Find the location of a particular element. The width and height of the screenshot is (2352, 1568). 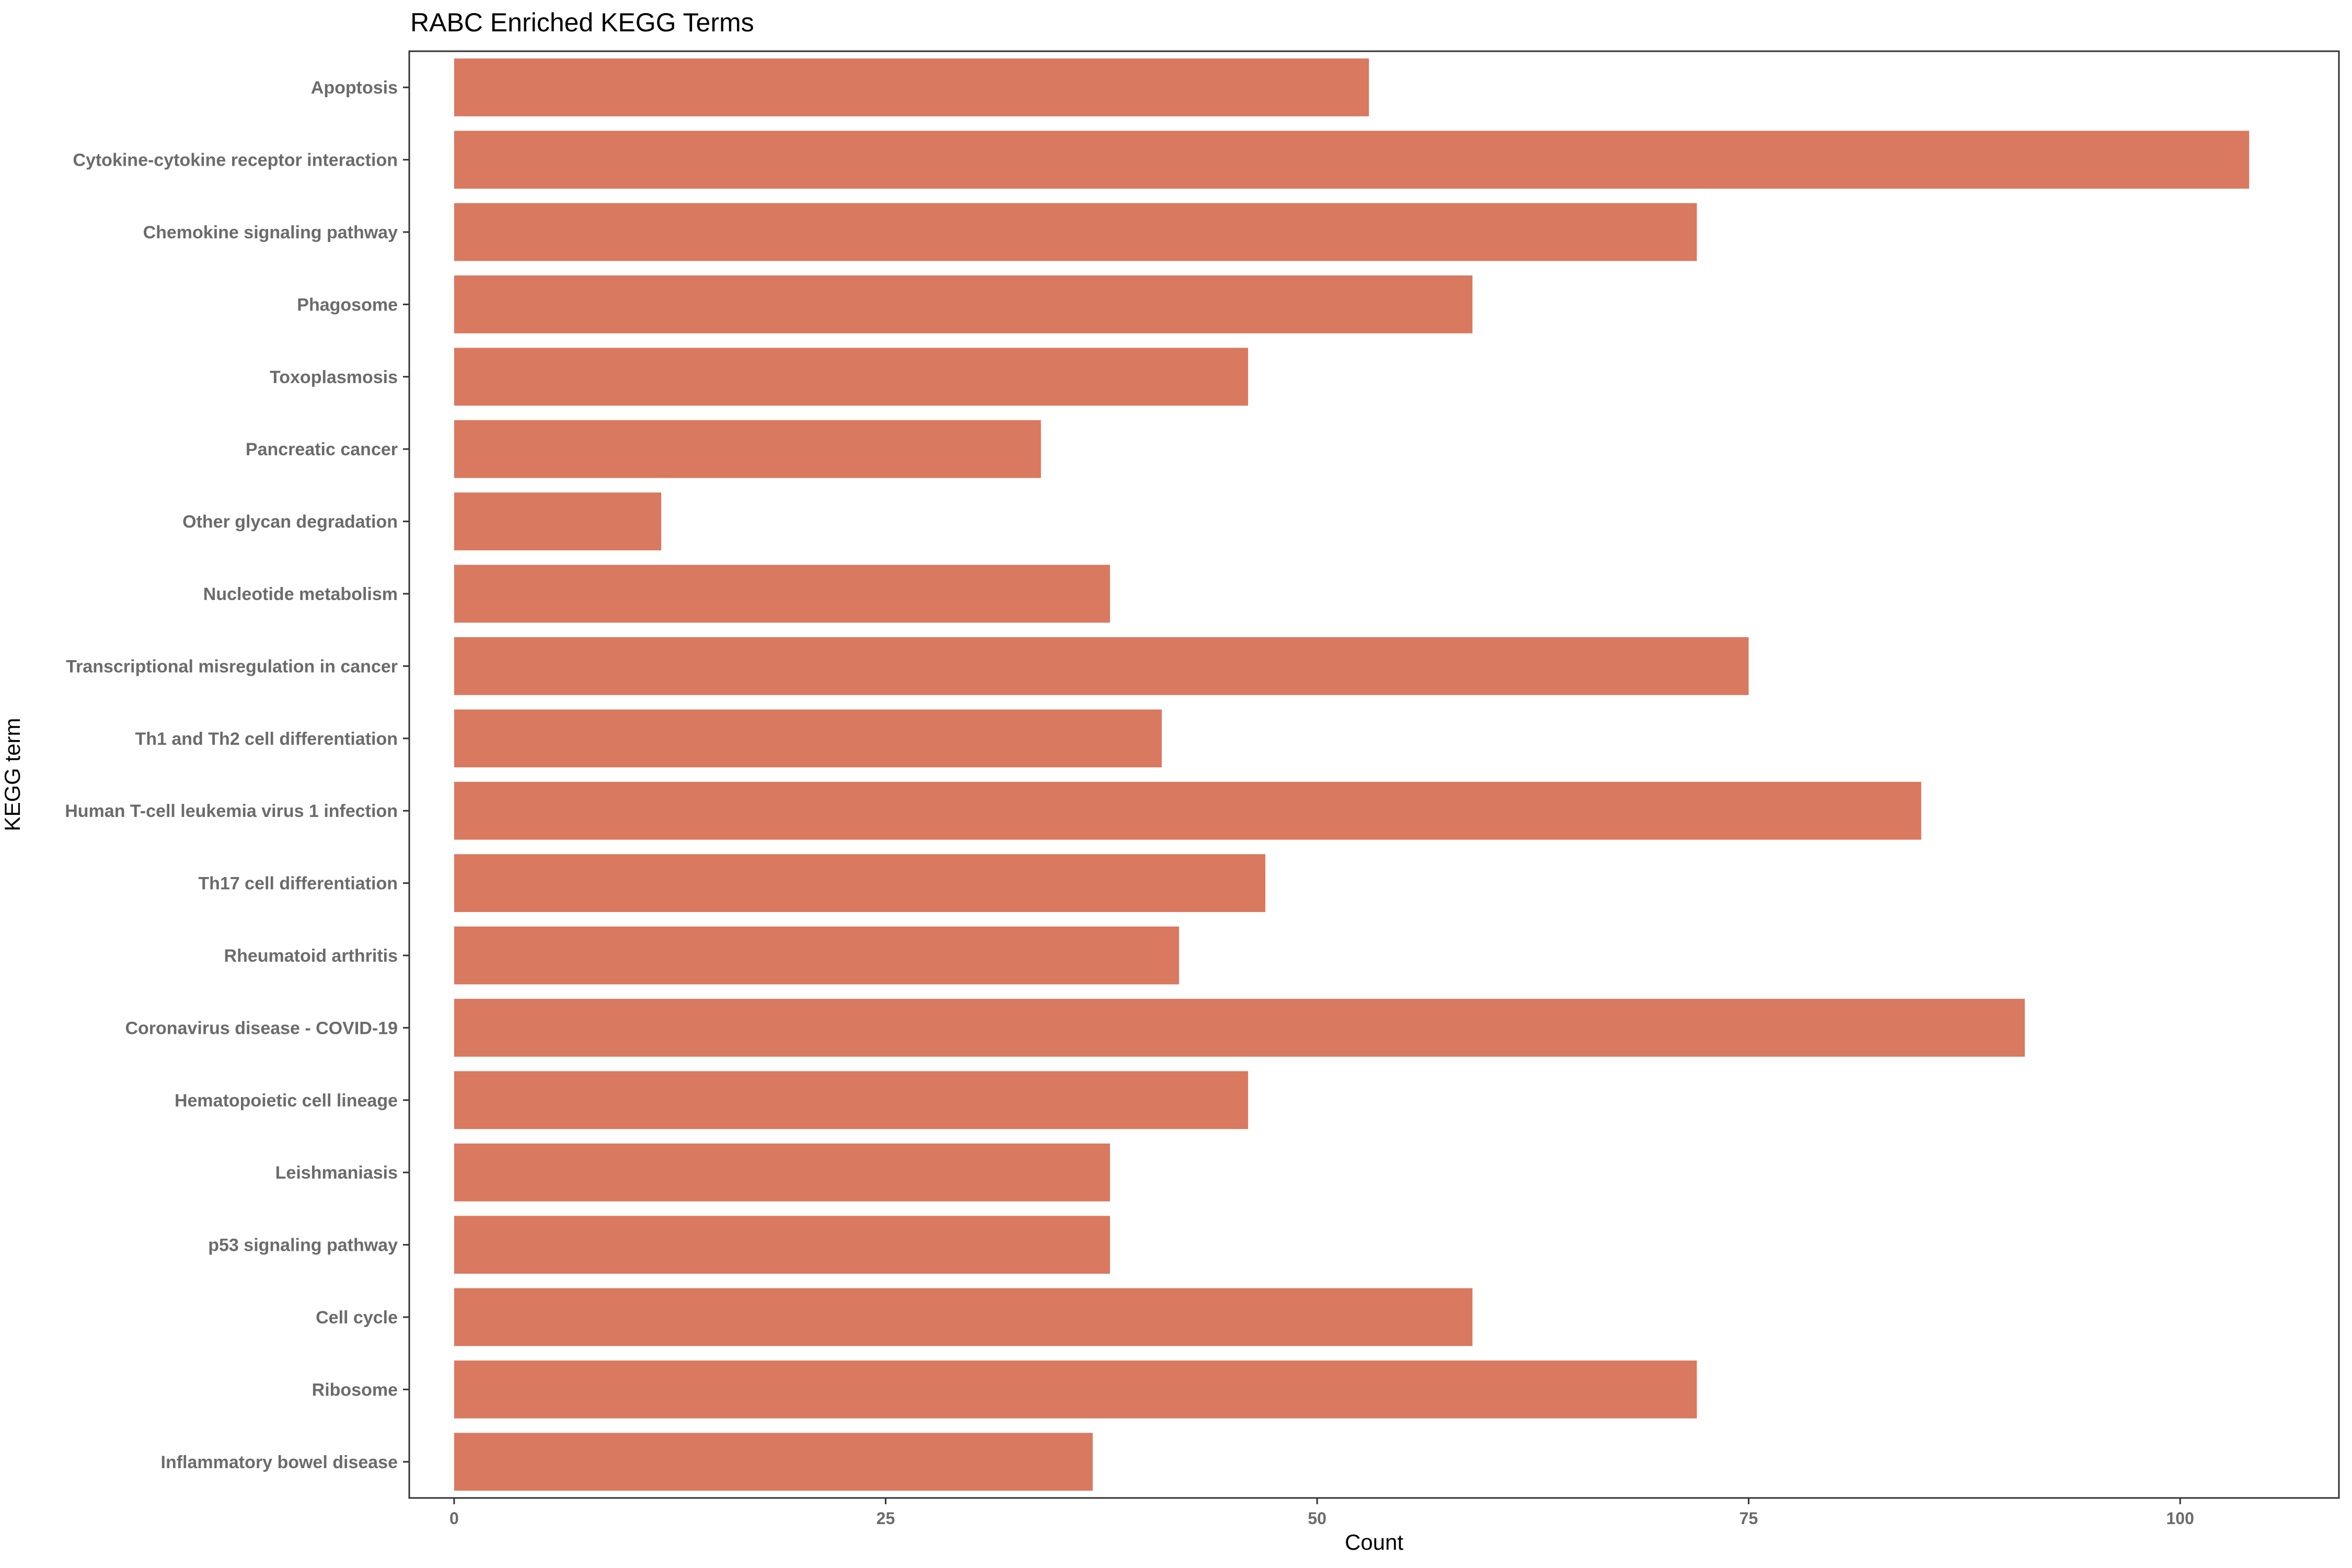

y-tick-label: Nucleotide metabolism is located at coordinates (300, 594).